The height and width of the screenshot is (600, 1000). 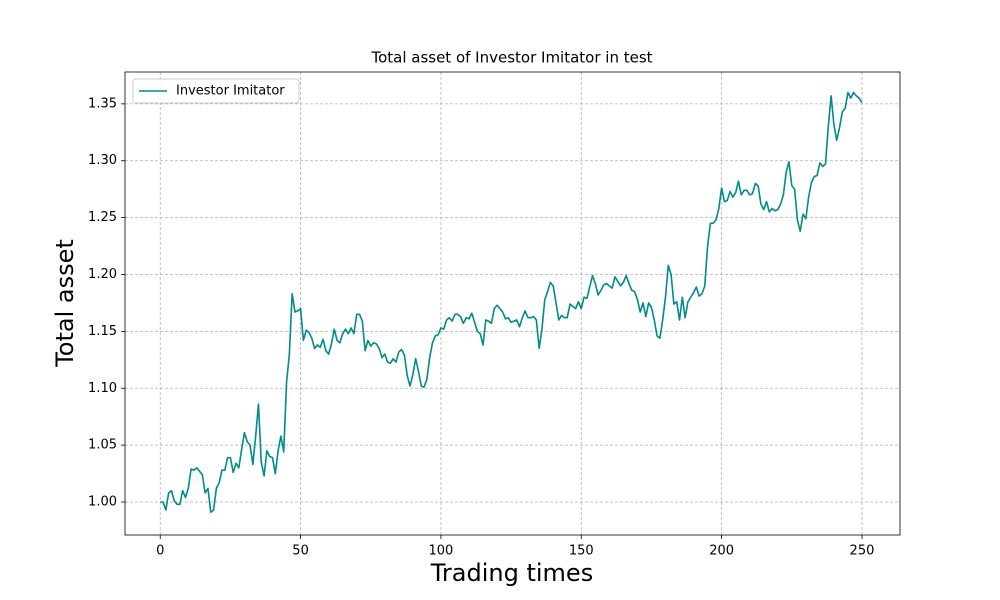 I want to click on y-tick-label: 1.30, so click(x=102, y=160).